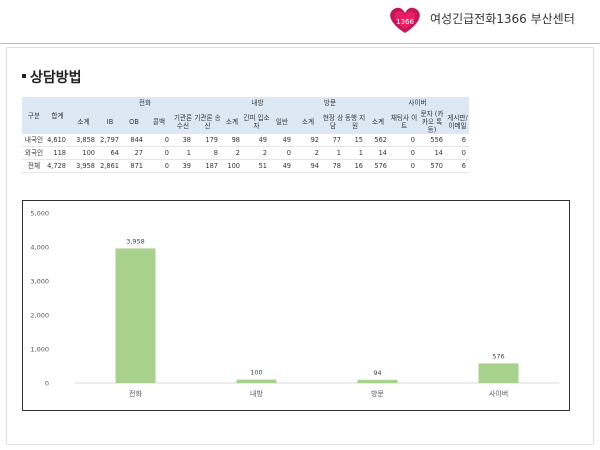  What do you see at coordinates (56, 78) in the screenshot?
I see `section-title-text: 상담방법` at bounding box center [56, 78].